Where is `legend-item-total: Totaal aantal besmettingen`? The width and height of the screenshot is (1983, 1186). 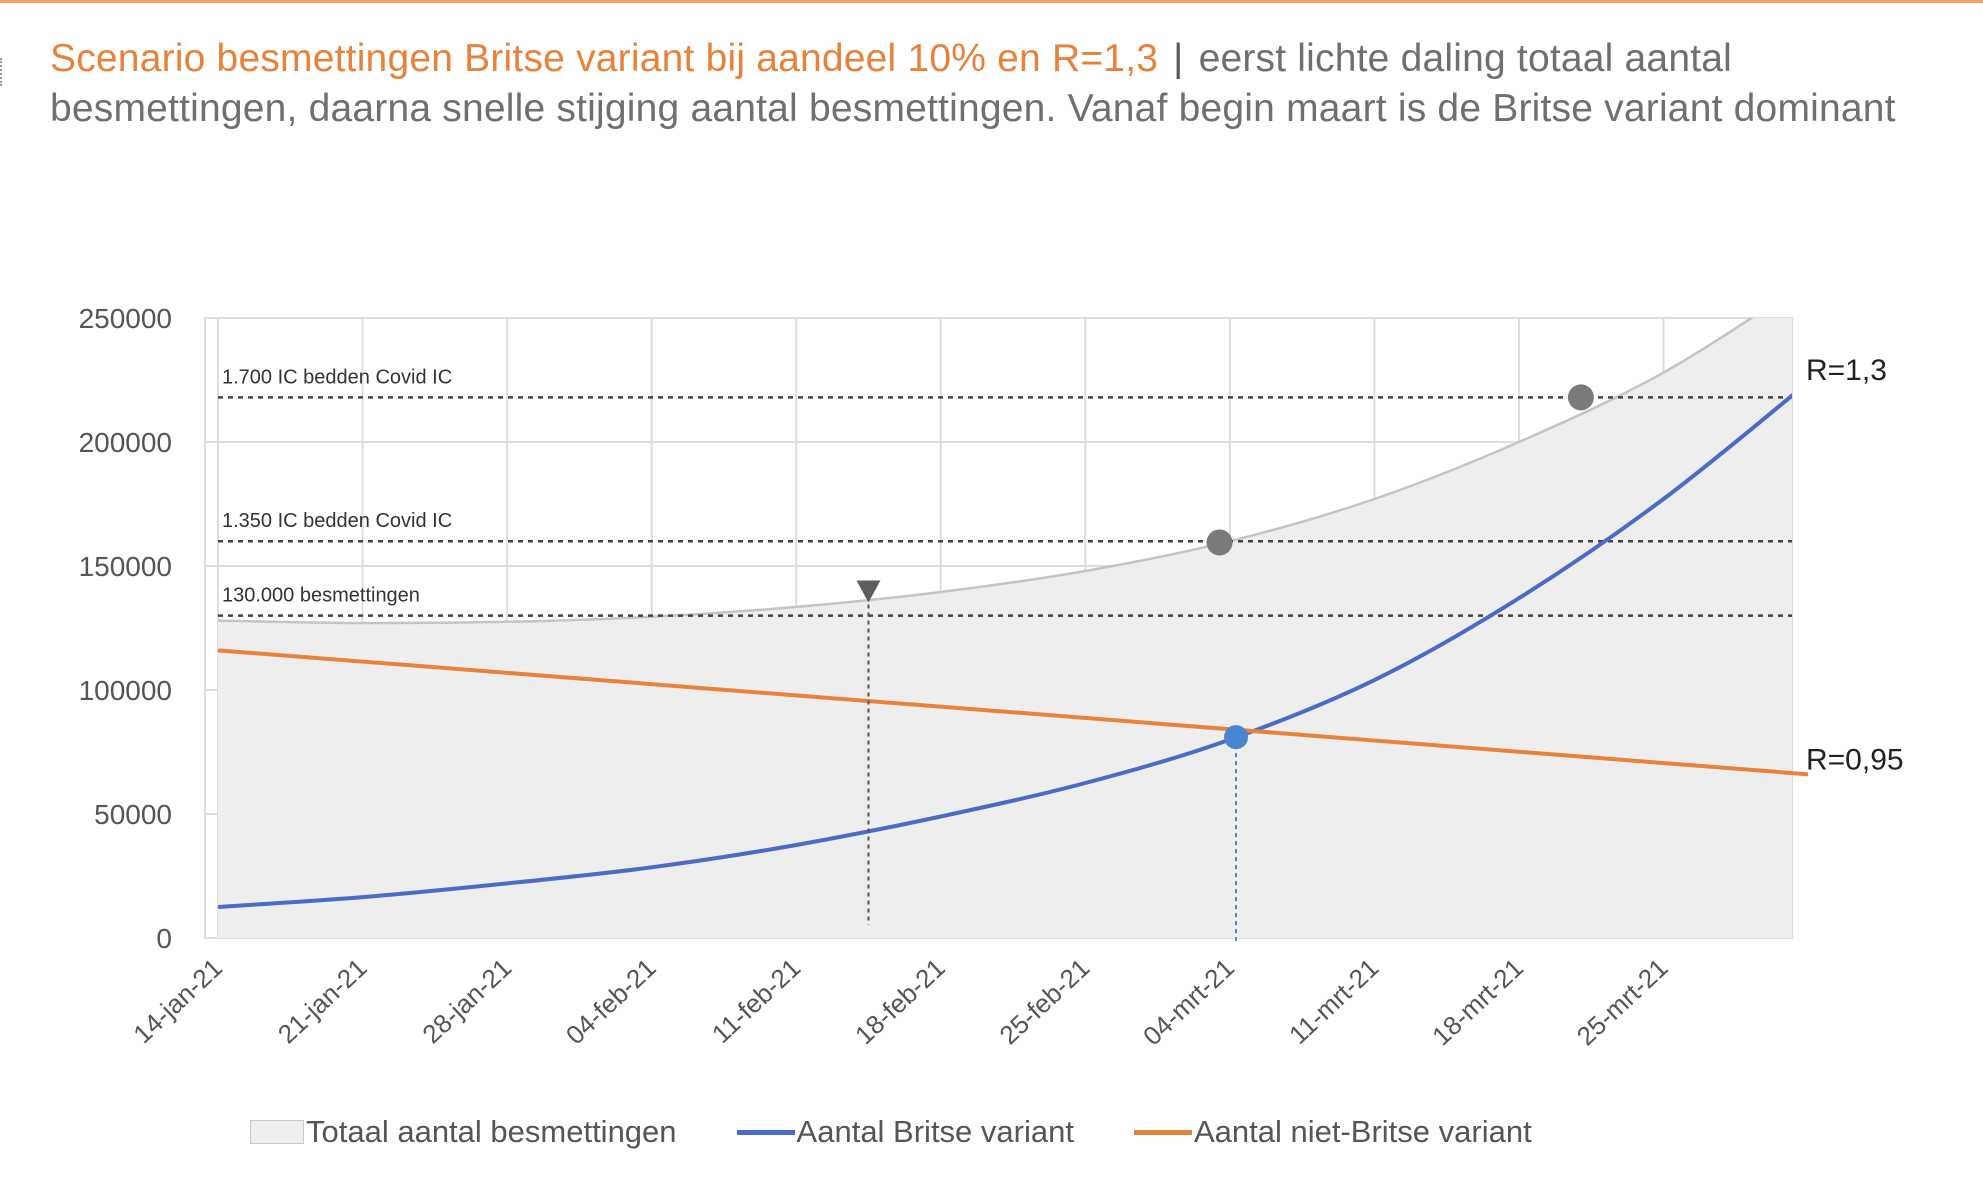 legend-item-total: Totaal aantal besmettingen is located at coordinates (463, 1132).